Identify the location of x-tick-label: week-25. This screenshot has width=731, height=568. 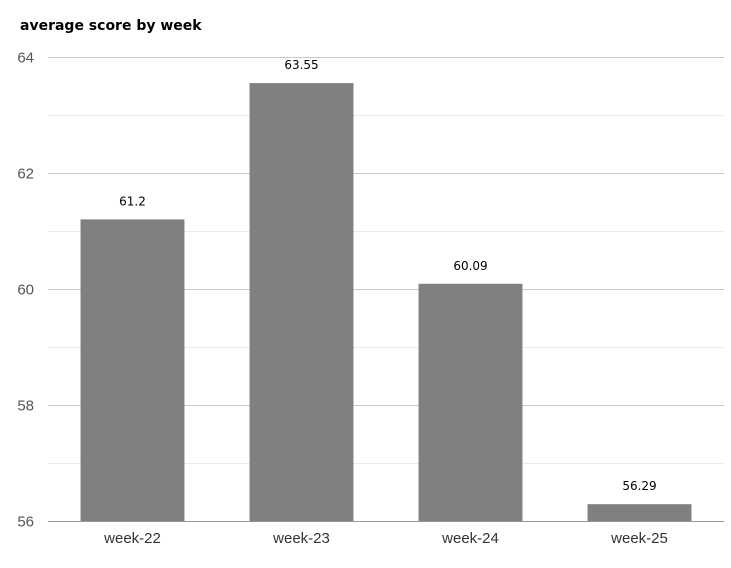
(639, 538).